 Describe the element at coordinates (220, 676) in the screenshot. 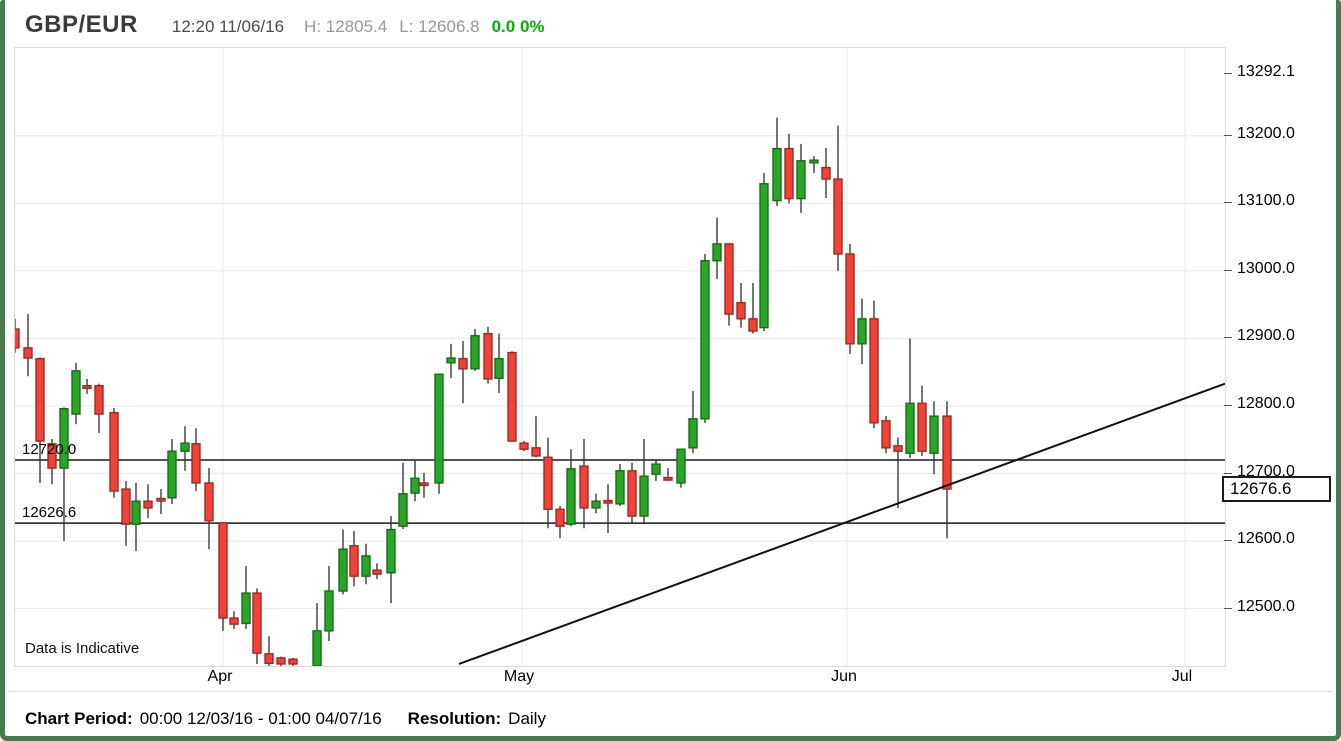

I see `x-axis-label: Apr` at that location.